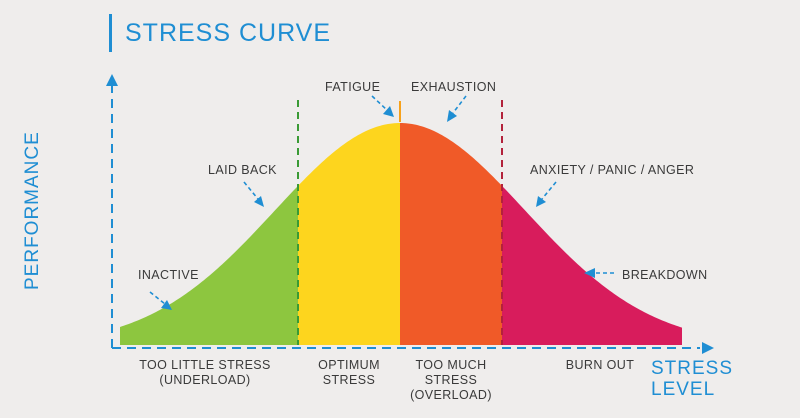  Describe the element at coordinates (546, 194) in the screenshot. I see `anxiety-arrow-icon` at that location.